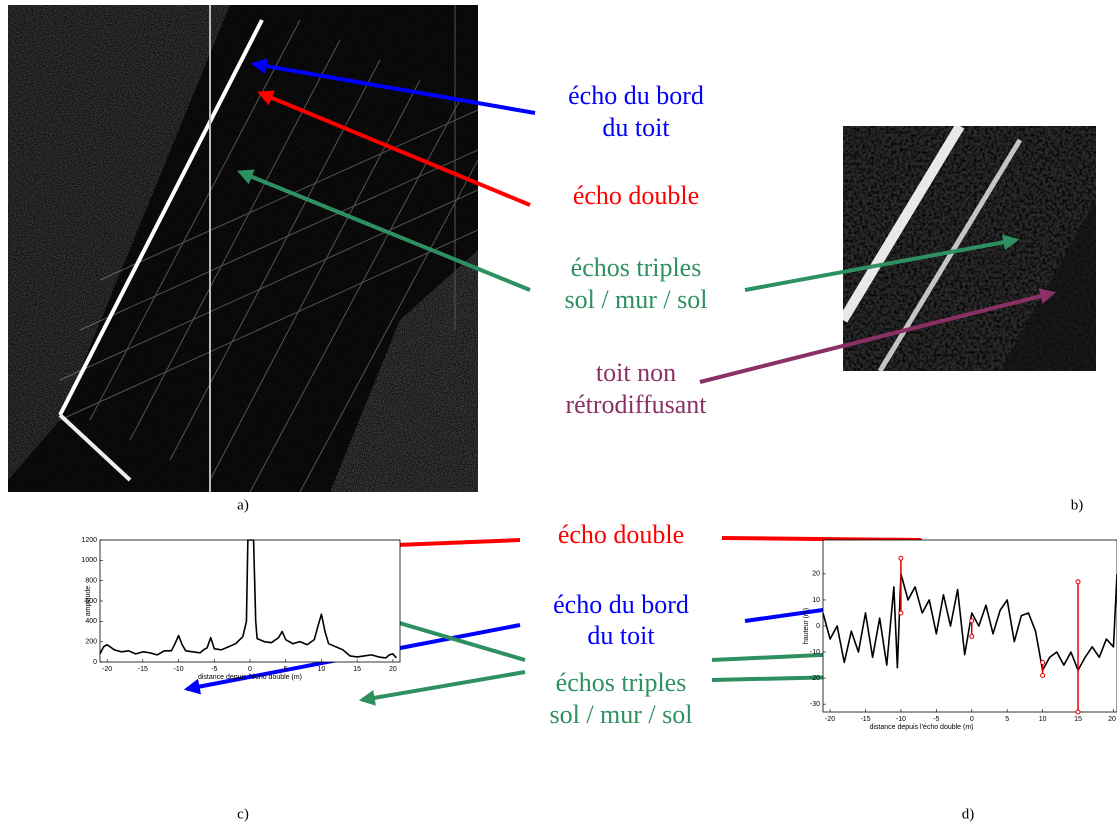  I want to click on y-axis-label: amplitude, so click(88, 601).